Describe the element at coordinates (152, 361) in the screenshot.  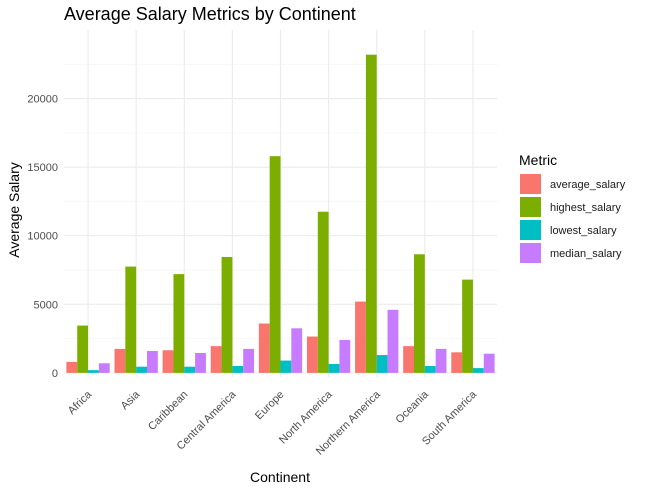
I see `bar-median_salary-asia` at that location.